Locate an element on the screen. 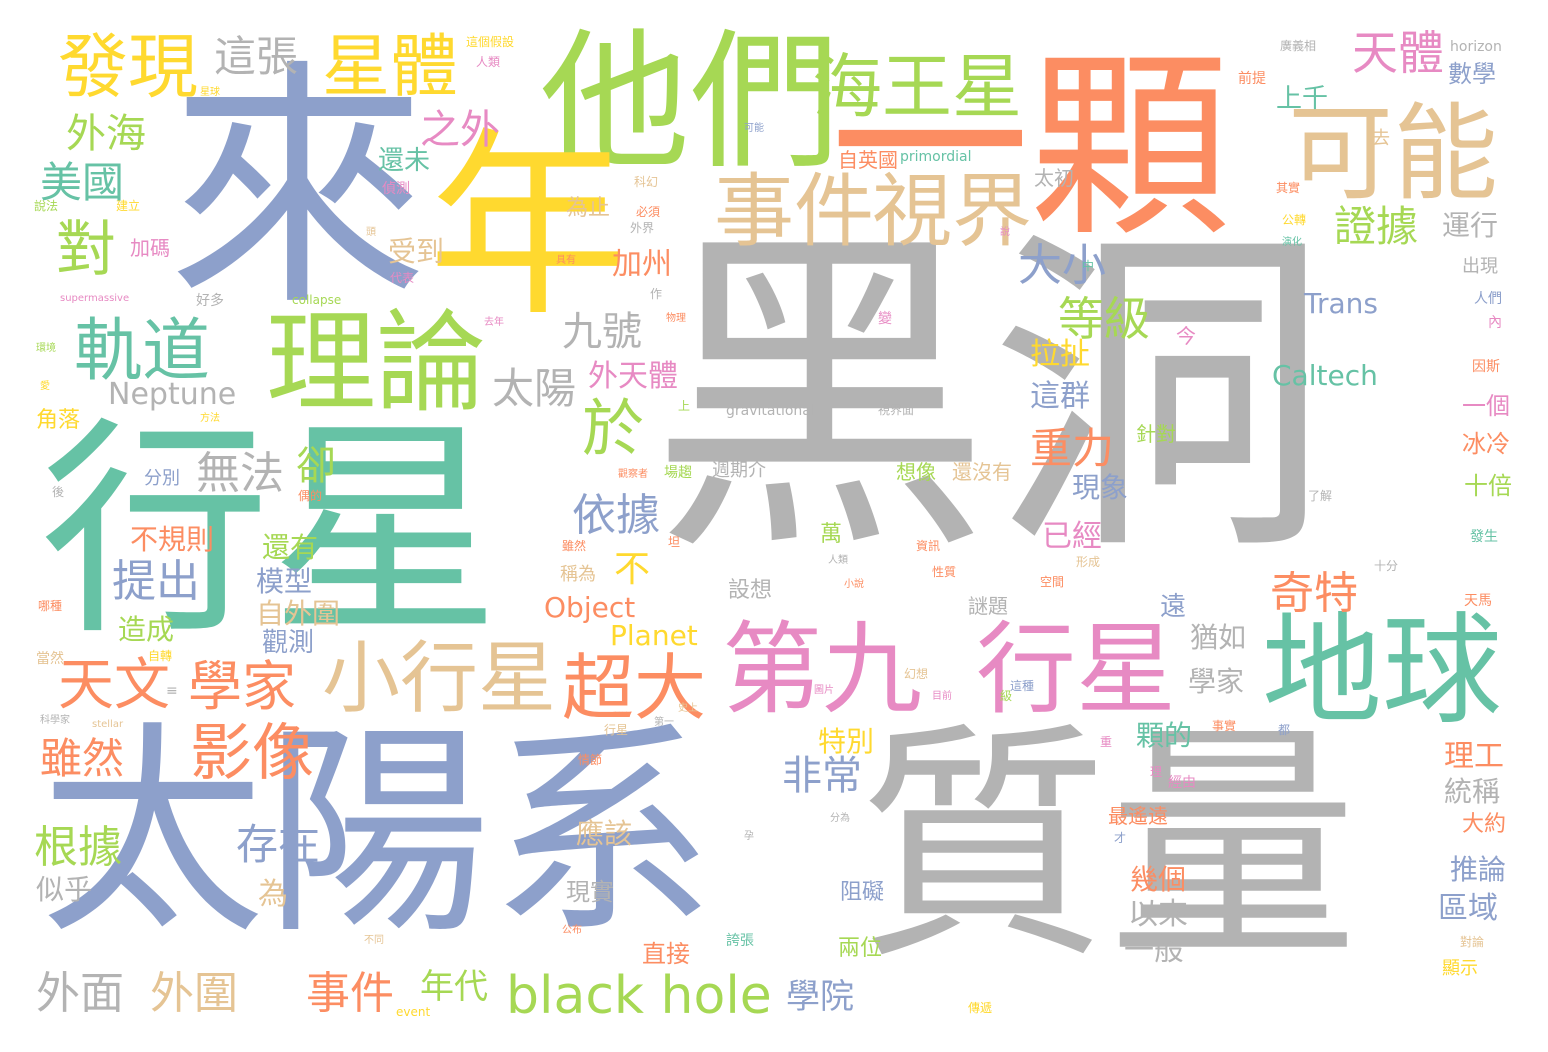 This screenshot has width=1548, height=1052. word-infer: 推論 is located at coordinates (1478, 869).